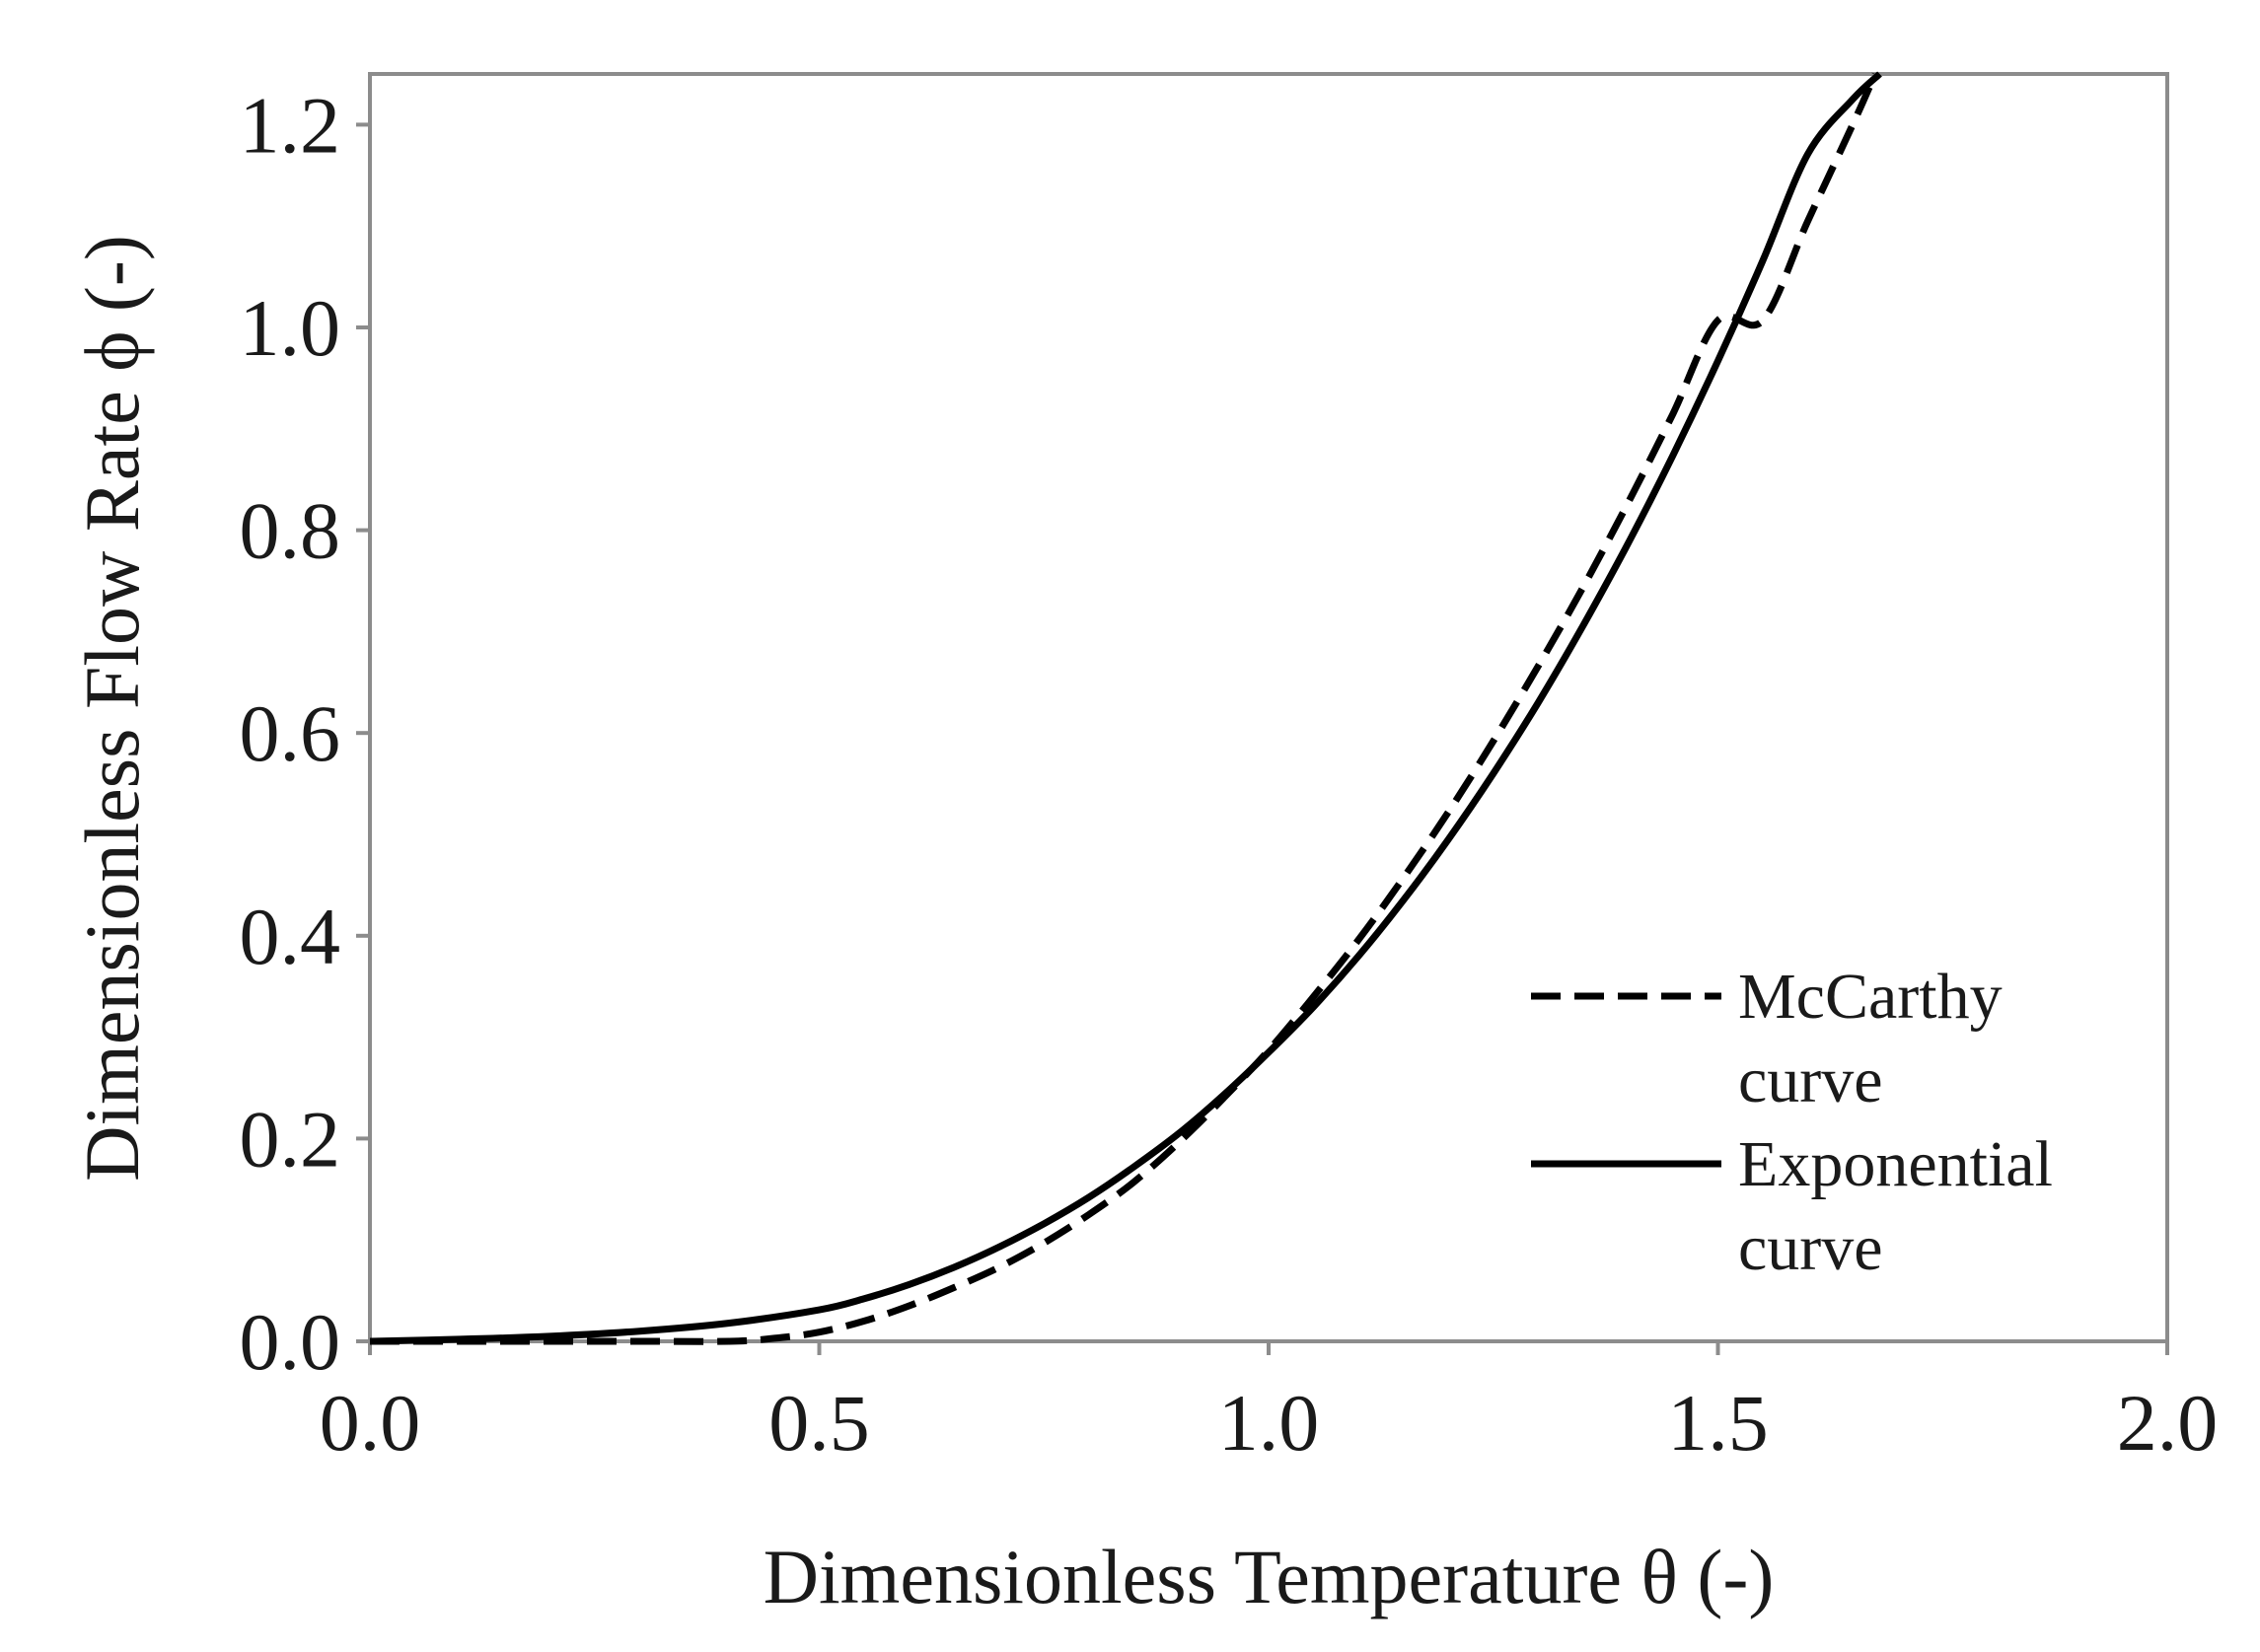 This screenshot has width=2260, height=1652. Describe the element at coordinates (290, 1342) in the screenshot. I see `y-tick-label: 0.0` at that location.